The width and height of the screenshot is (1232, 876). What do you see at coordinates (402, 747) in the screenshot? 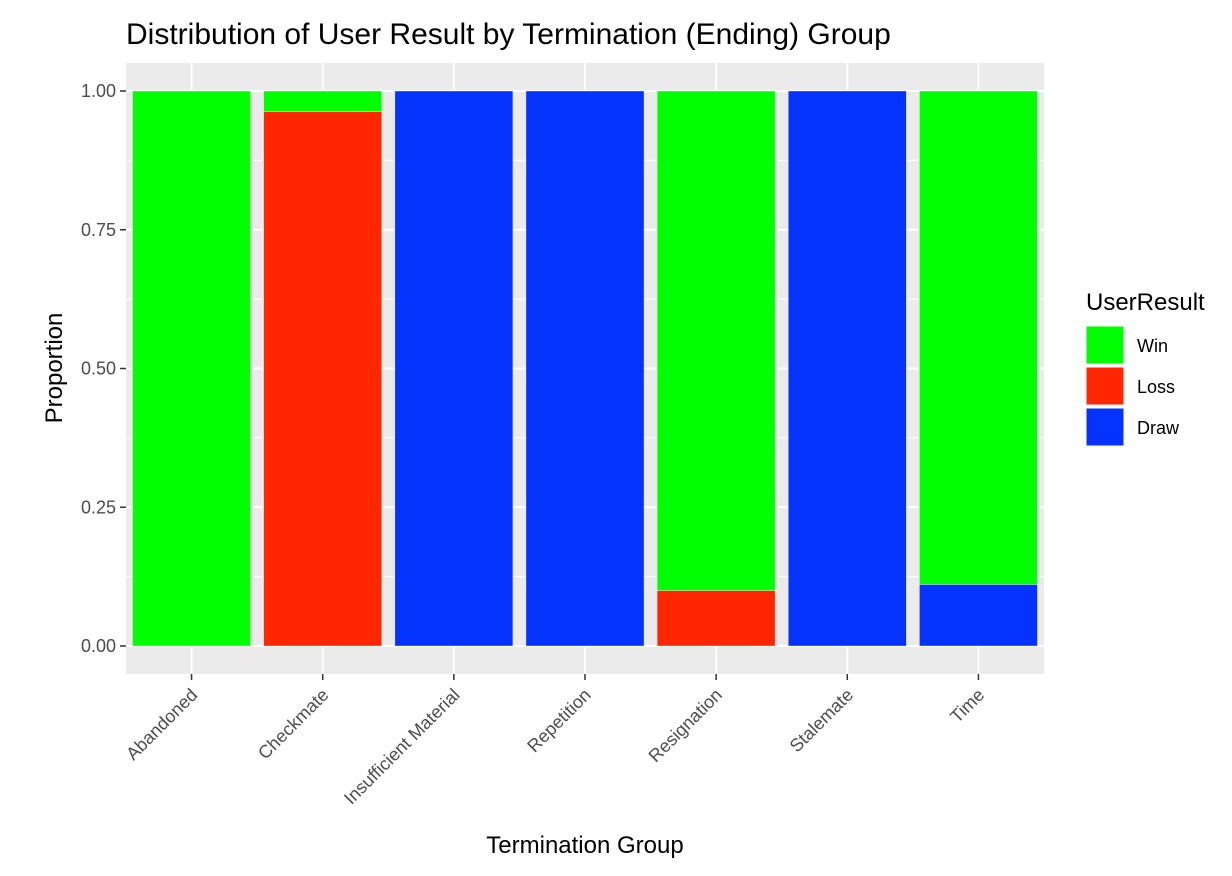
I see `x-tick-label: Insufficient Material` at bounding box center [402, 747].